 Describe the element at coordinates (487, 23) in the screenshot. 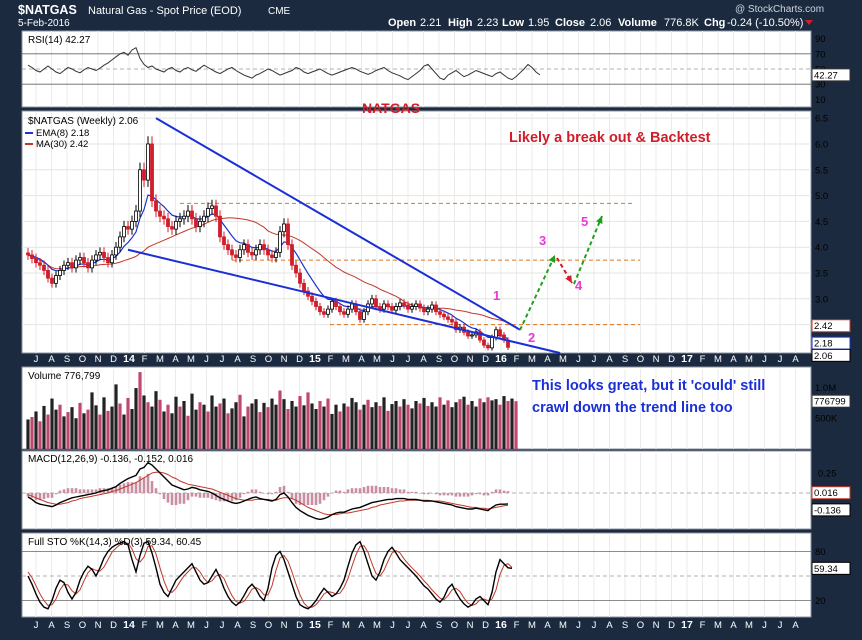

I see `high-value: 2.23` at that location.